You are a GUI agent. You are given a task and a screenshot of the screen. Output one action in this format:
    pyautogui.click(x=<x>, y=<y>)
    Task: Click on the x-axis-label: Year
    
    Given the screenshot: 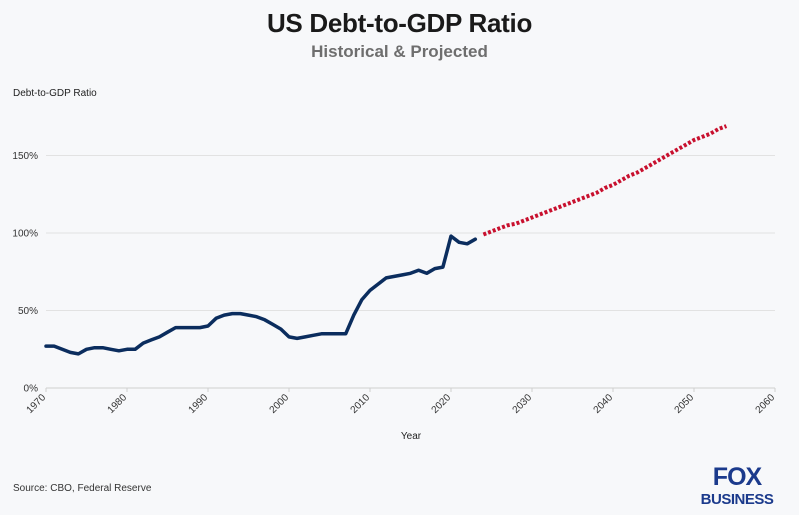 What is the action you would take?
    pyautogui.click(x=411, y=436)
    